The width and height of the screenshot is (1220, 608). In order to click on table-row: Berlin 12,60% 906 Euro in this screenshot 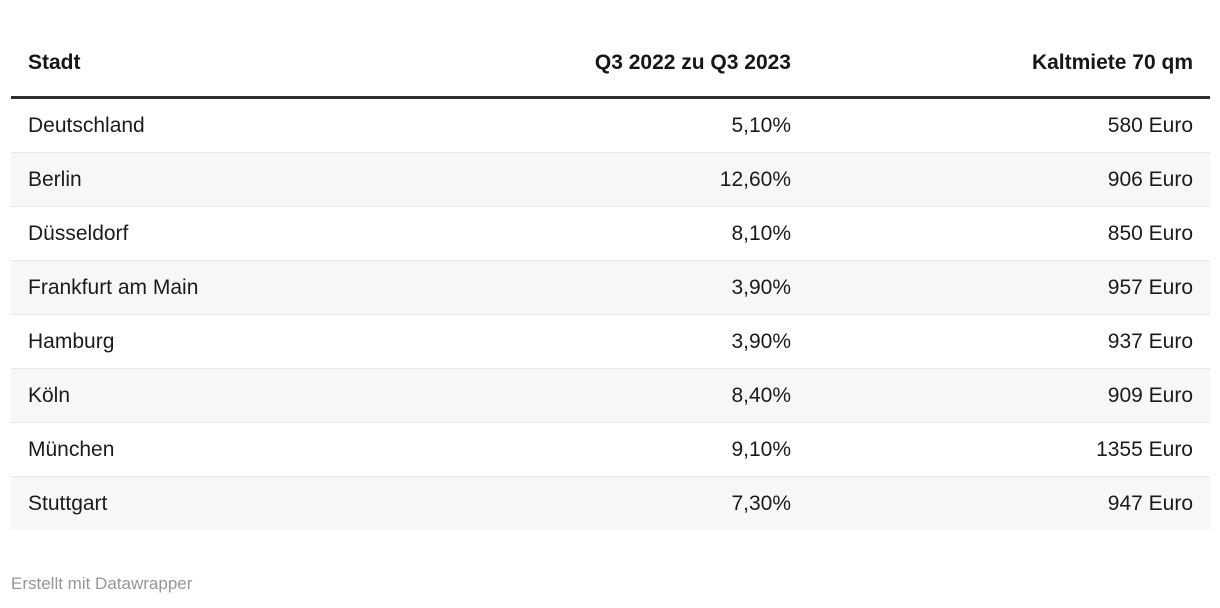, I will do `click(610, 179)`.